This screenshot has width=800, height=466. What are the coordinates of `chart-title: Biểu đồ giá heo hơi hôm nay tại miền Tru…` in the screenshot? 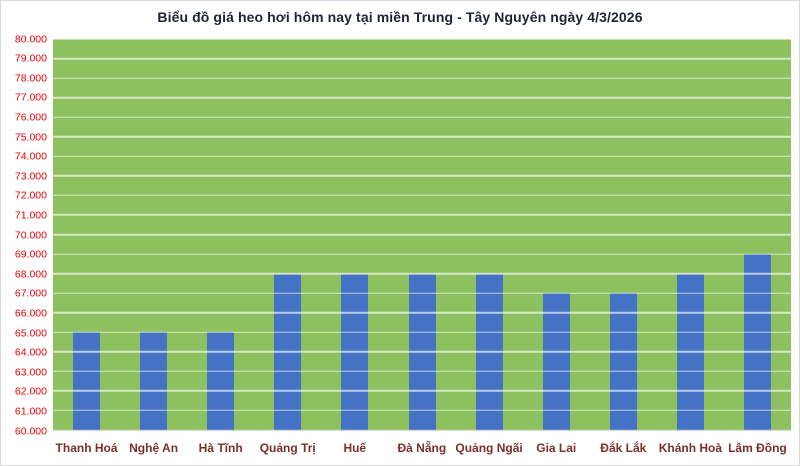 It's located at (400, 17).